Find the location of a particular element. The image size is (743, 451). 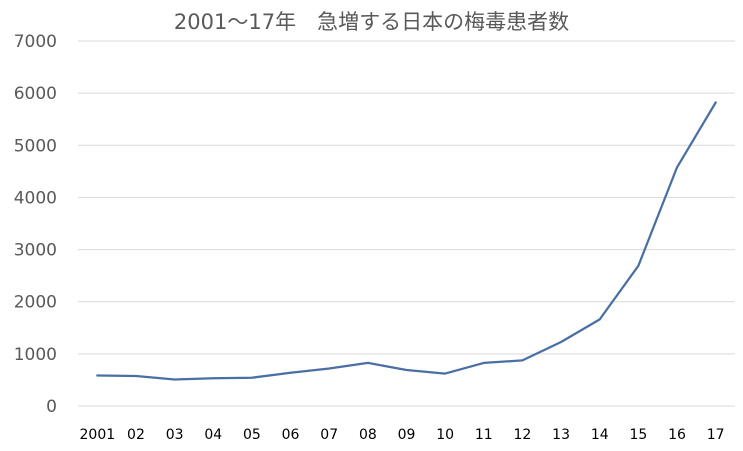

x-tick-label: 12 is located at coordinates (523, 435).